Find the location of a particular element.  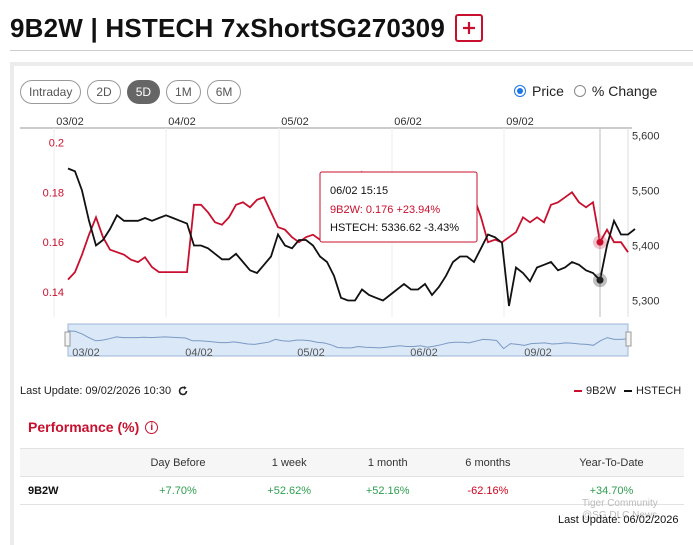

chart-last-update-text: Last Update: 09/02/2026 10:30 is located at coordinates (96, 391).